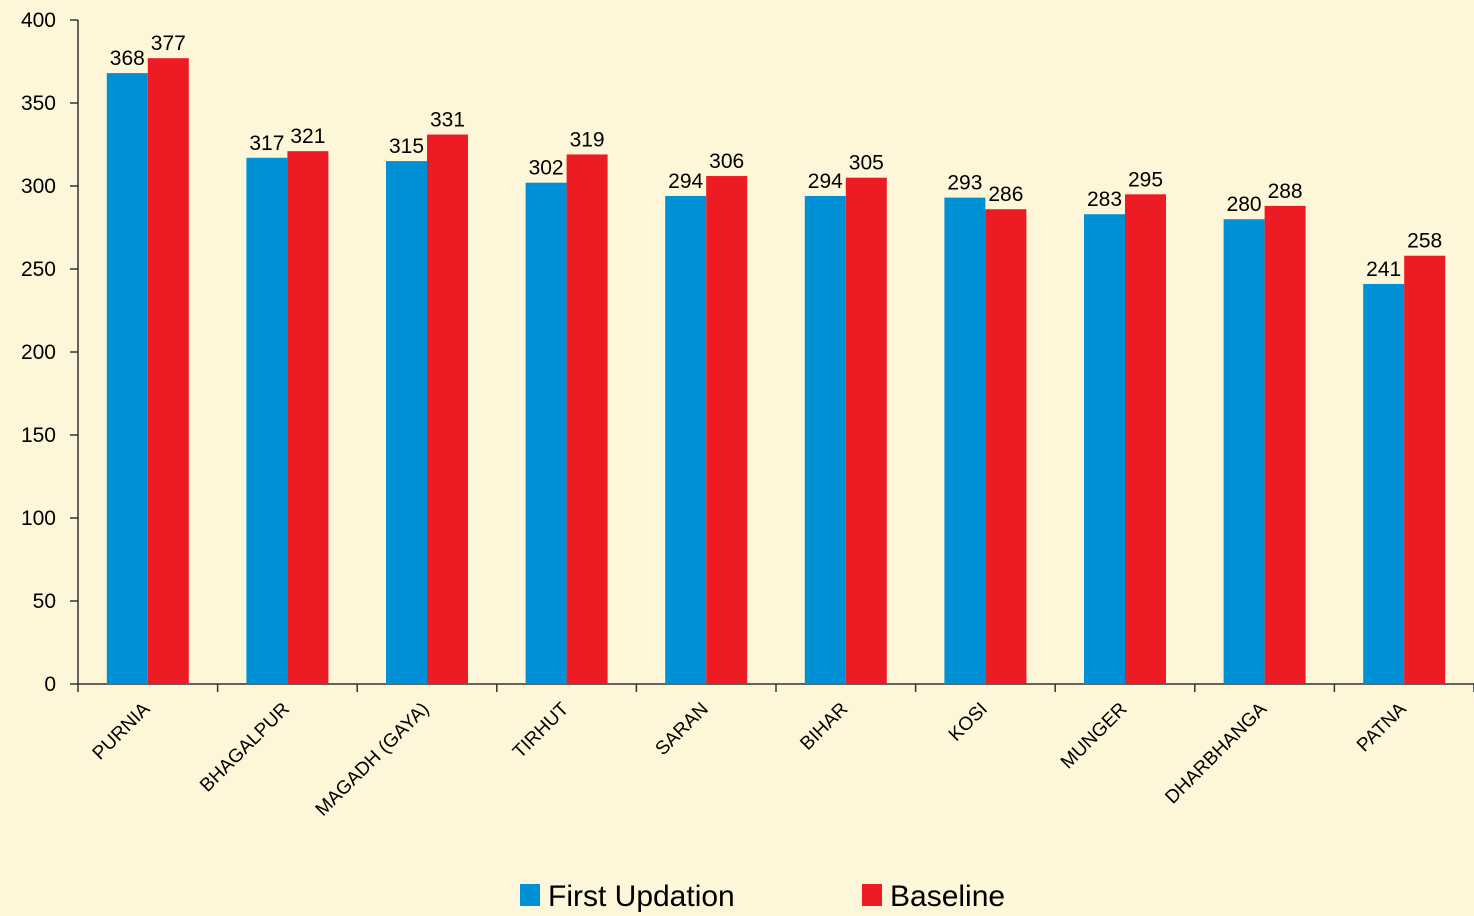 Image resolution: width=1474 pixels, height=916 pixels. What do you see at coordinates (541, 730) in the screenshot?
I see `x-category-label: TIRHUT` at bounding box center [541, 730].